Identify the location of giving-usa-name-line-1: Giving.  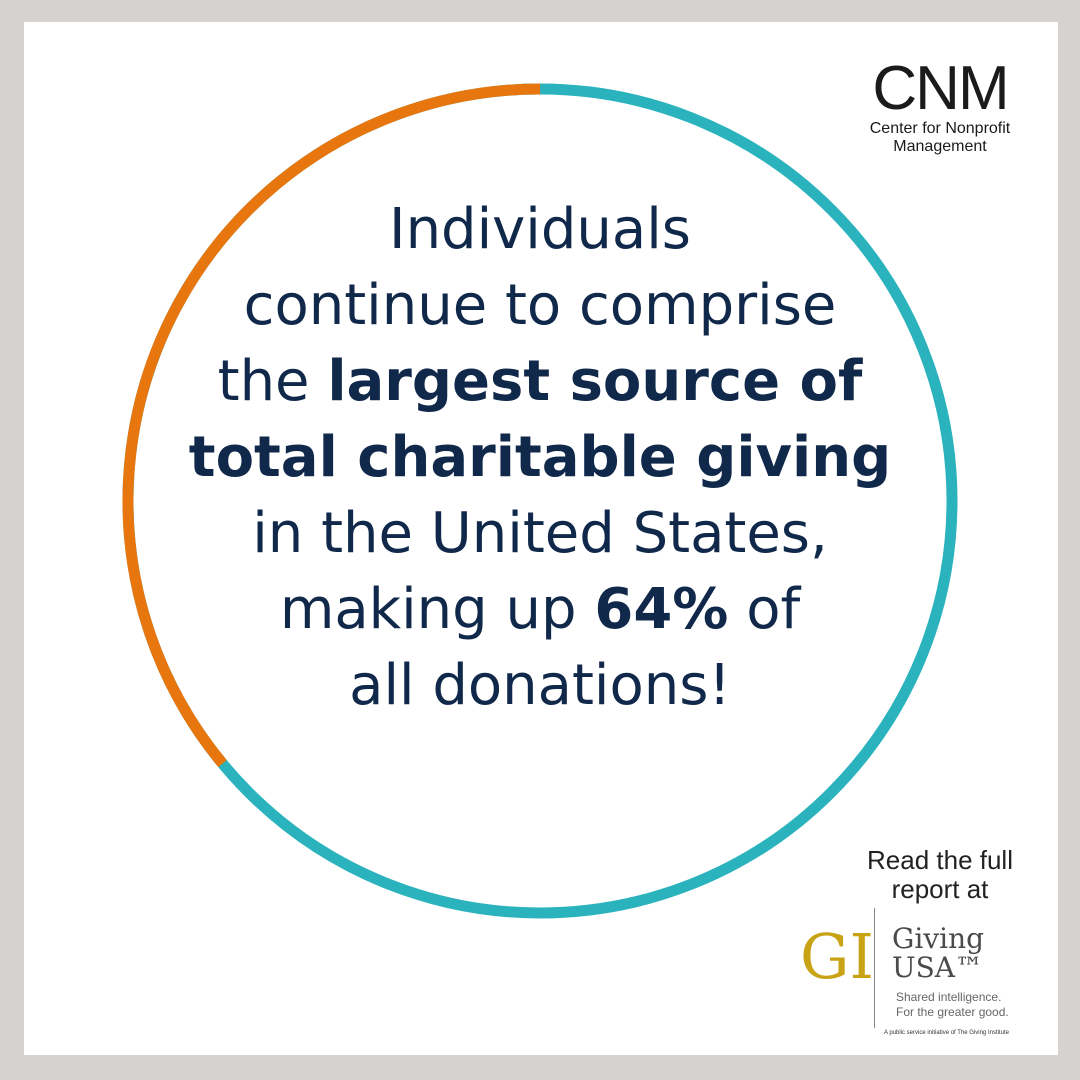
(938, 938).